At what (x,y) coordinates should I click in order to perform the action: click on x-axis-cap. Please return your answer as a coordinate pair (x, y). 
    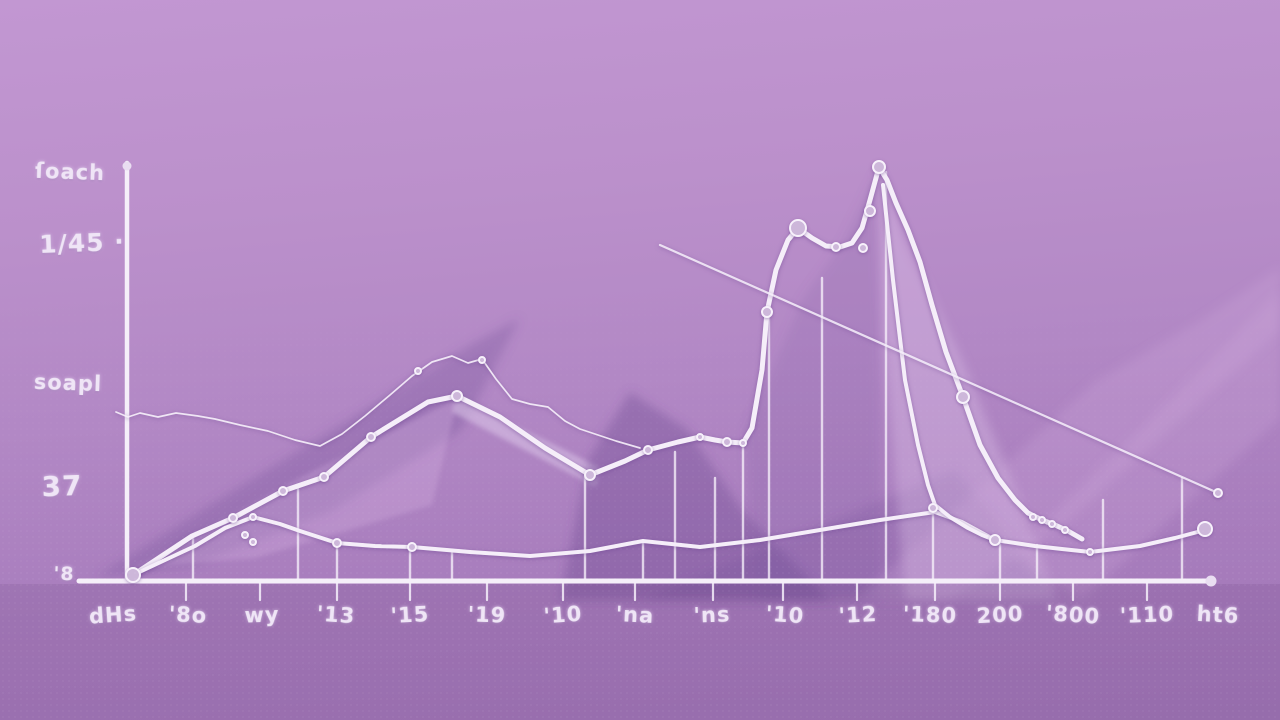
    Looking at the image, I should click on (1211, 581).